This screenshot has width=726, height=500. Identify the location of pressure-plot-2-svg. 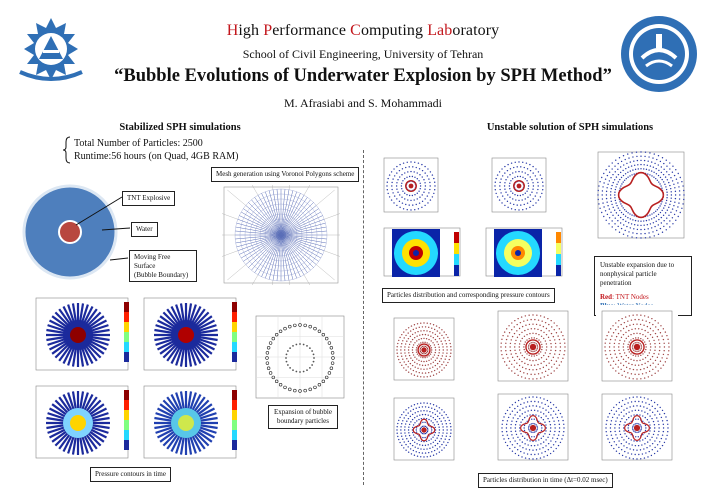
(190, 334).